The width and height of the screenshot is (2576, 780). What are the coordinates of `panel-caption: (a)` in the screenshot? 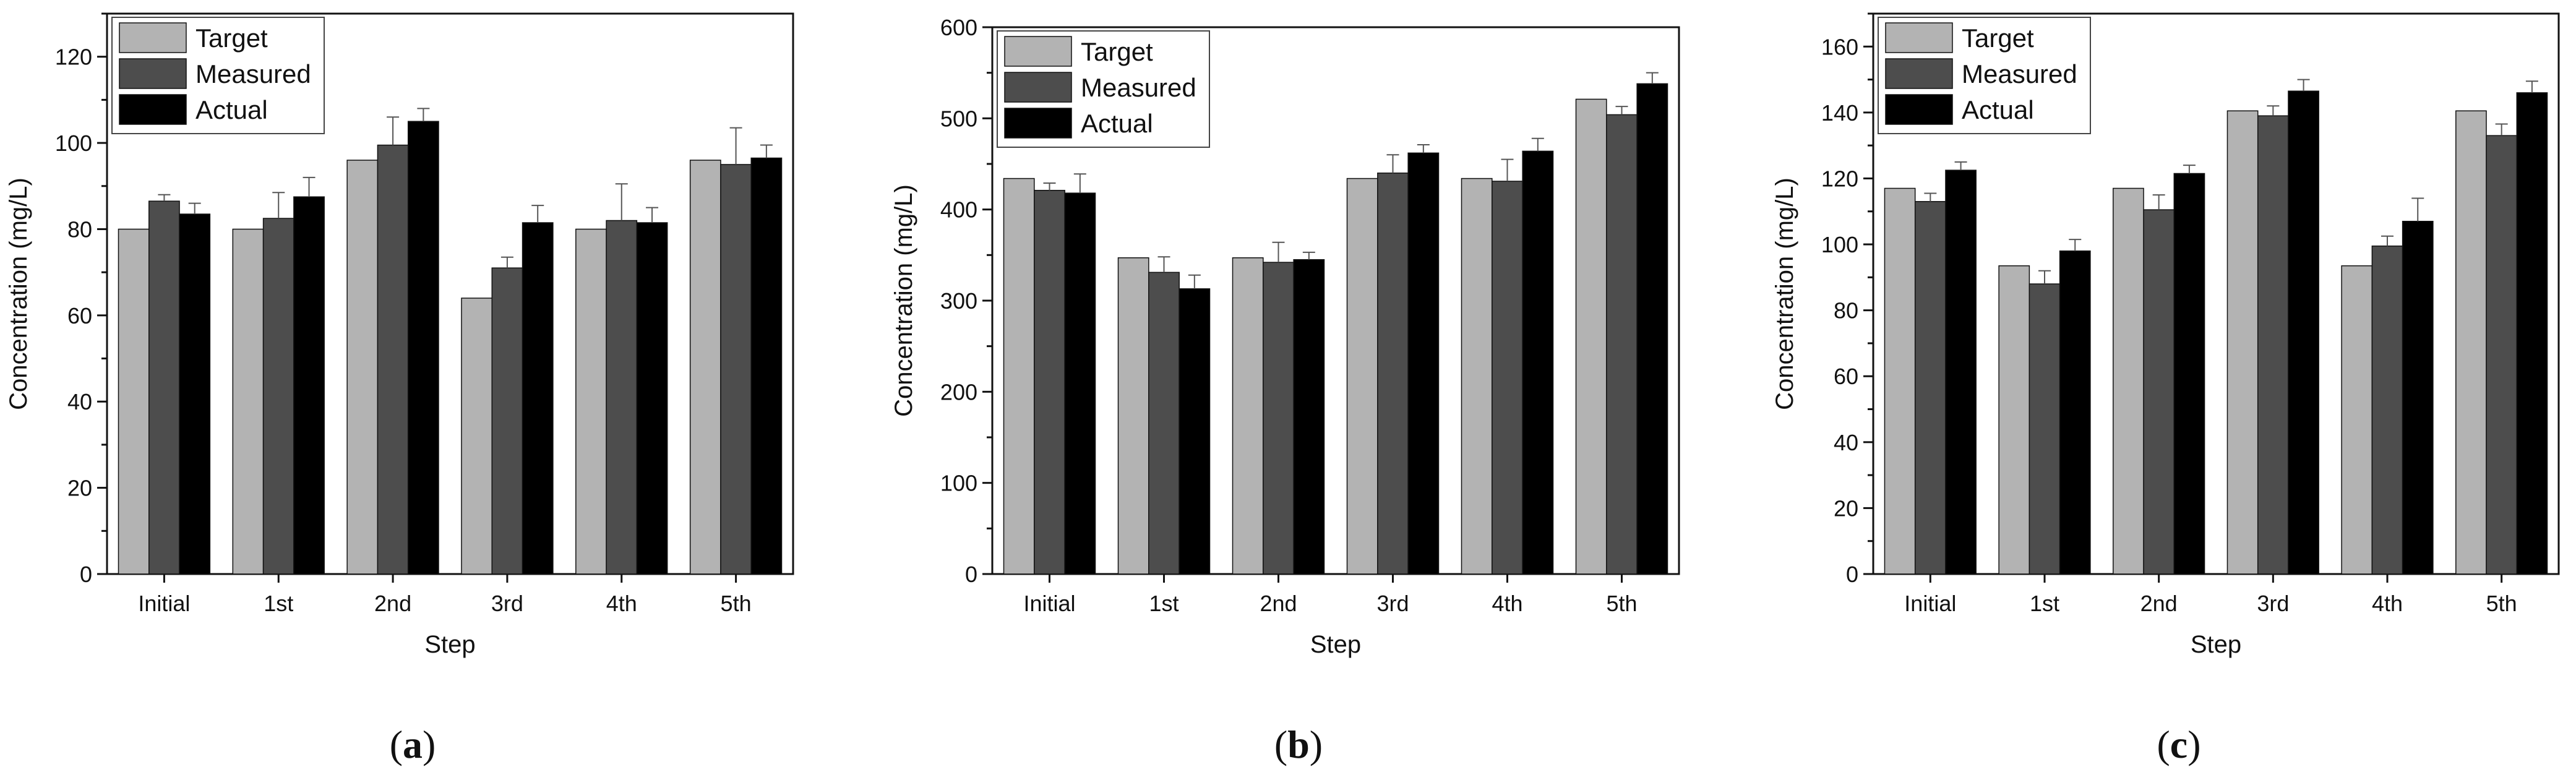 It's located at (413, 744).